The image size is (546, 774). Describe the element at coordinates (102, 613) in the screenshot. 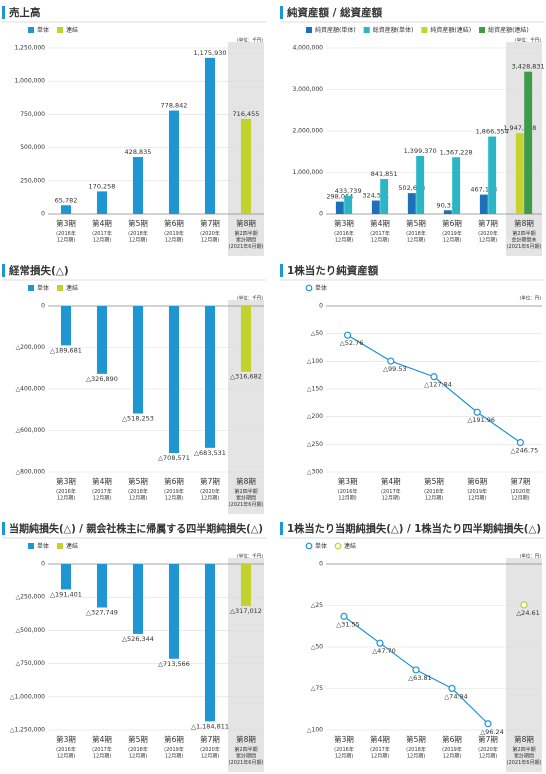

I see `value-label: △327,749` at that location.